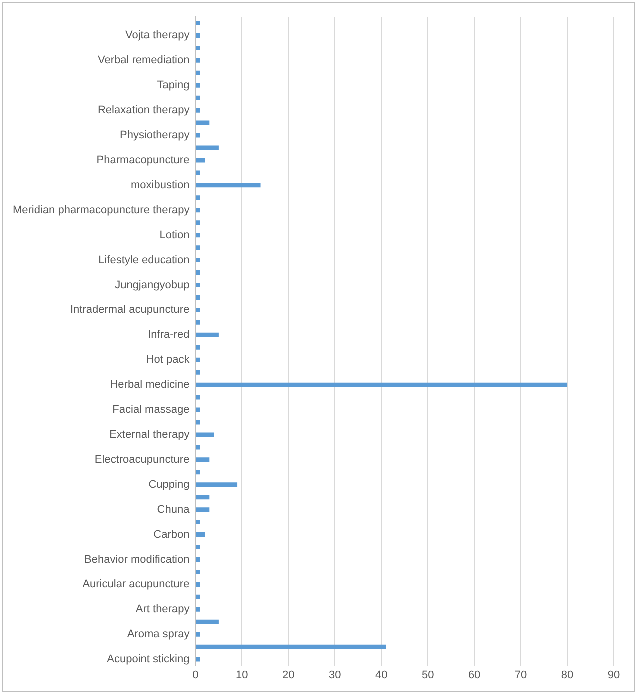 Image resolution: width=639 pixels, height=696 pixels. I want to click on y-tick-label: Lifestyle education, so click(144, 260).